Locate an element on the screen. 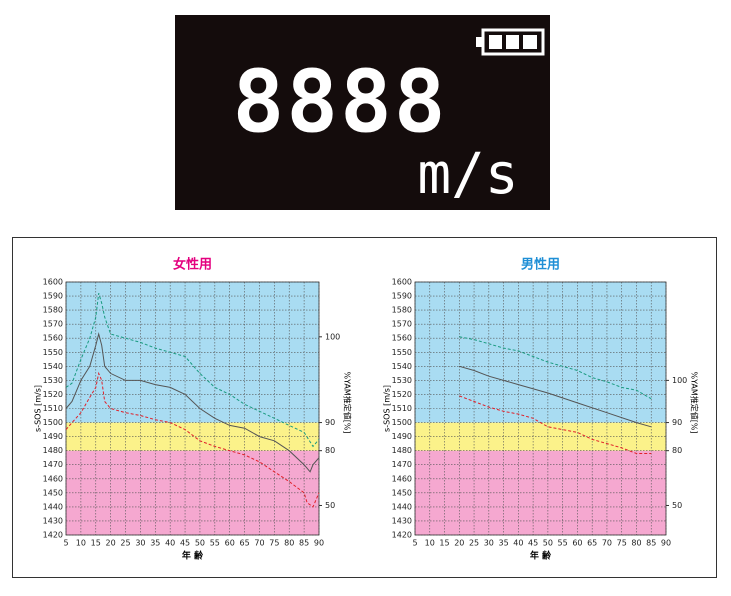  unit: m/s is located at coordinates (467, 174).